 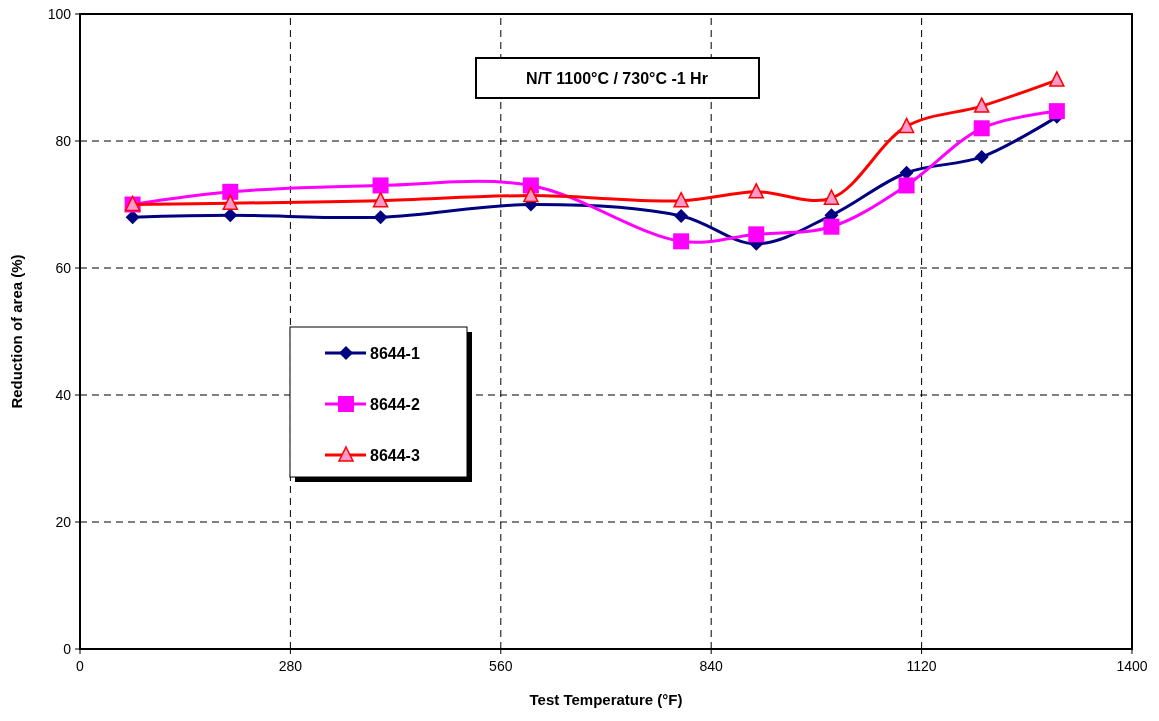 What do you see at coordinates (395, 455) in the screenshot?
I see `legend-label: 8644-3` at bounding box center [395, 455].